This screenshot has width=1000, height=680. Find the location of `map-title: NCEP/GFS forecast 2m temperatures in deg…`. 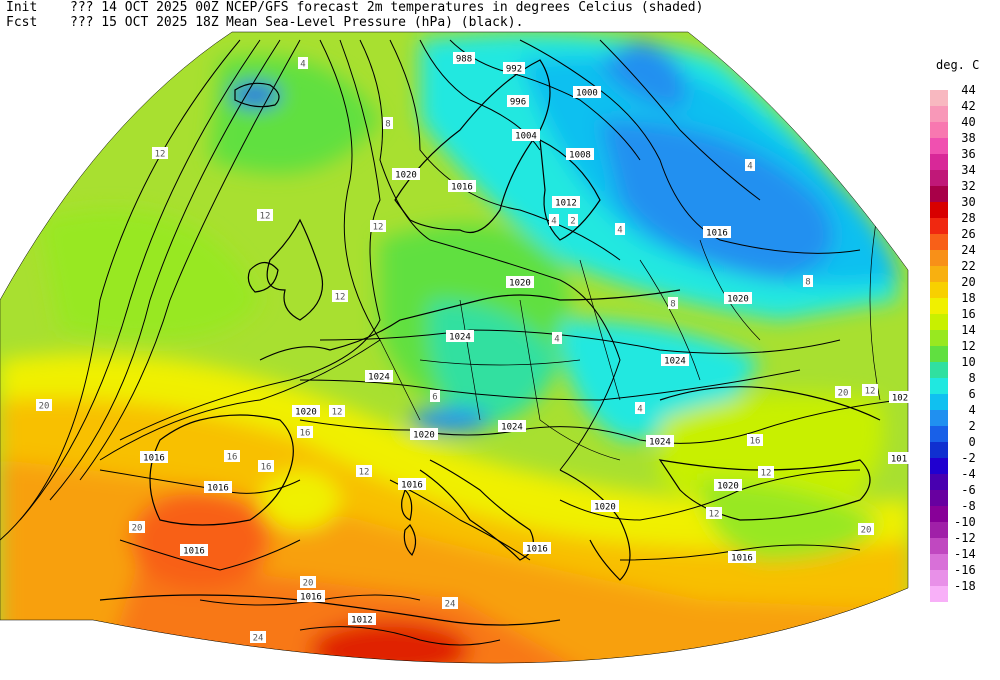

map-title: NCEP/GFS forecast 2m temperatures in deg… is located at coordinates (465, 7).